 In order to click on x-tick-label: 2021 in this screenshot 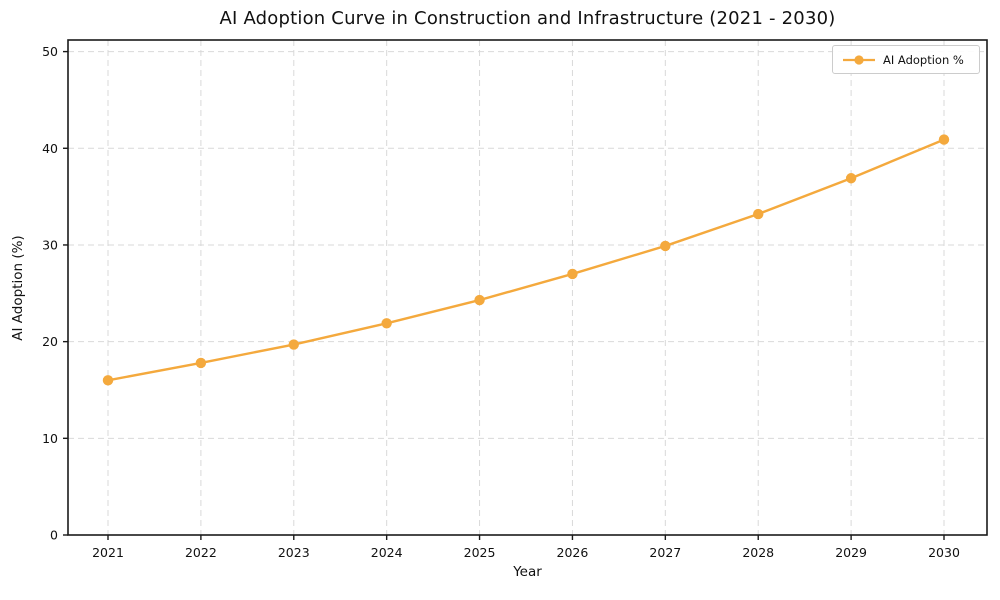, I will do `click(108, 552)`.